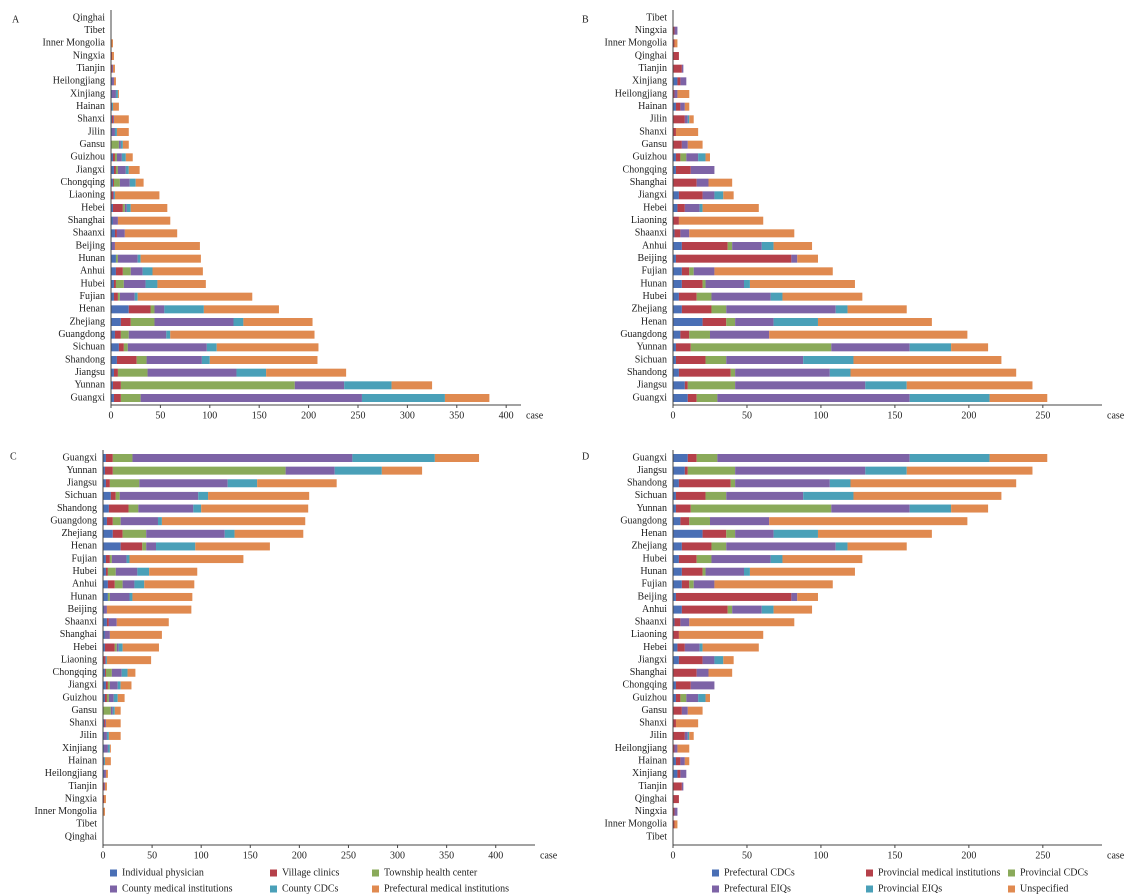  I want to click on category-label: Zhejiang, so click(649, 546).